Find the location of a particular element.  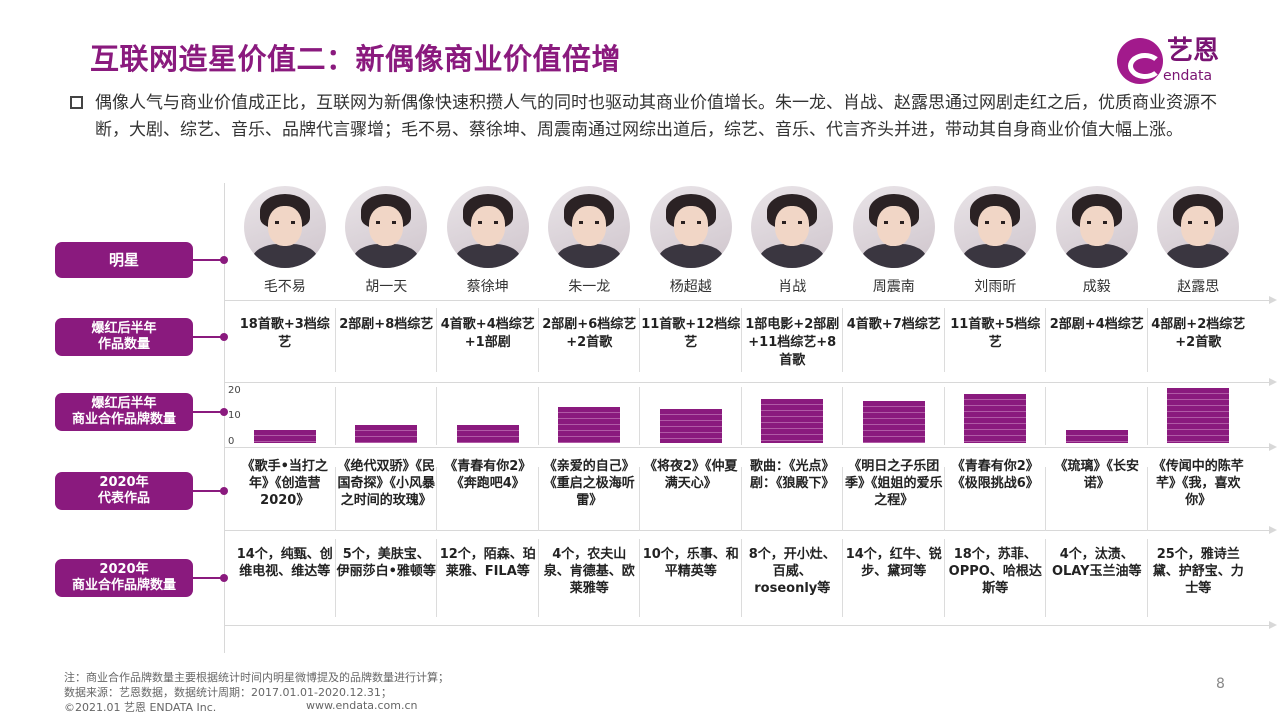

footer-note: 注：商业合作品牌数量主要根据统计时间内明星微博提及的品牌数量进行计算； is located at coordinates (256, 677).